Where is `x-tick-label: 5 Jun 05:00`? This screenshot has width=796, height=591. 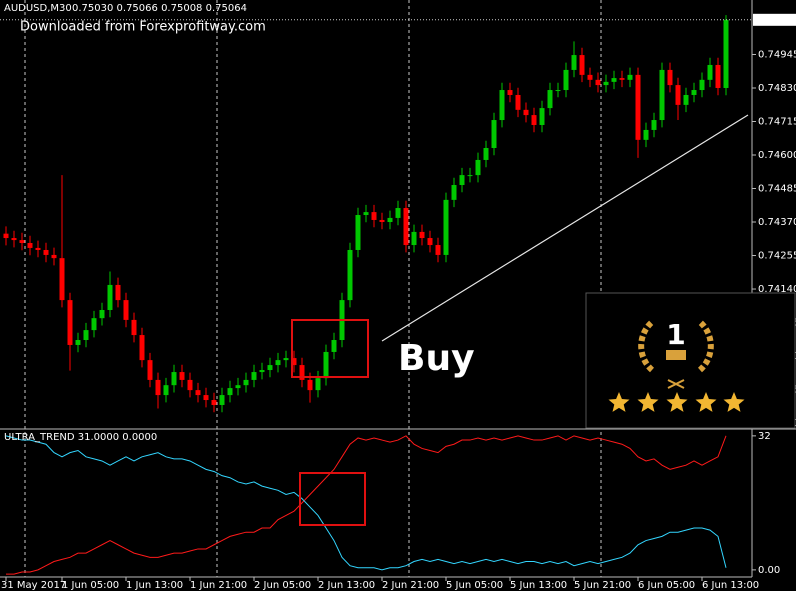
x-tick-label: 5 Jun 05:00 is located at coordinates (474, 585).